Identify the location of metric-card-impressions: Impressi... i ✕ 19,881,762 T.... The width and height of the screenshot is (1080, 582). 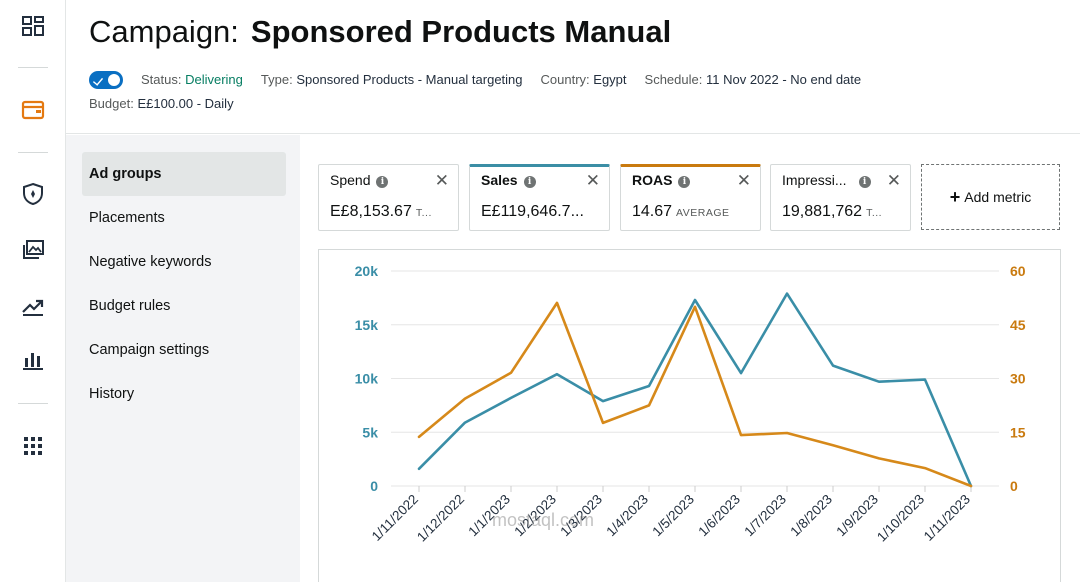
(840, 197).